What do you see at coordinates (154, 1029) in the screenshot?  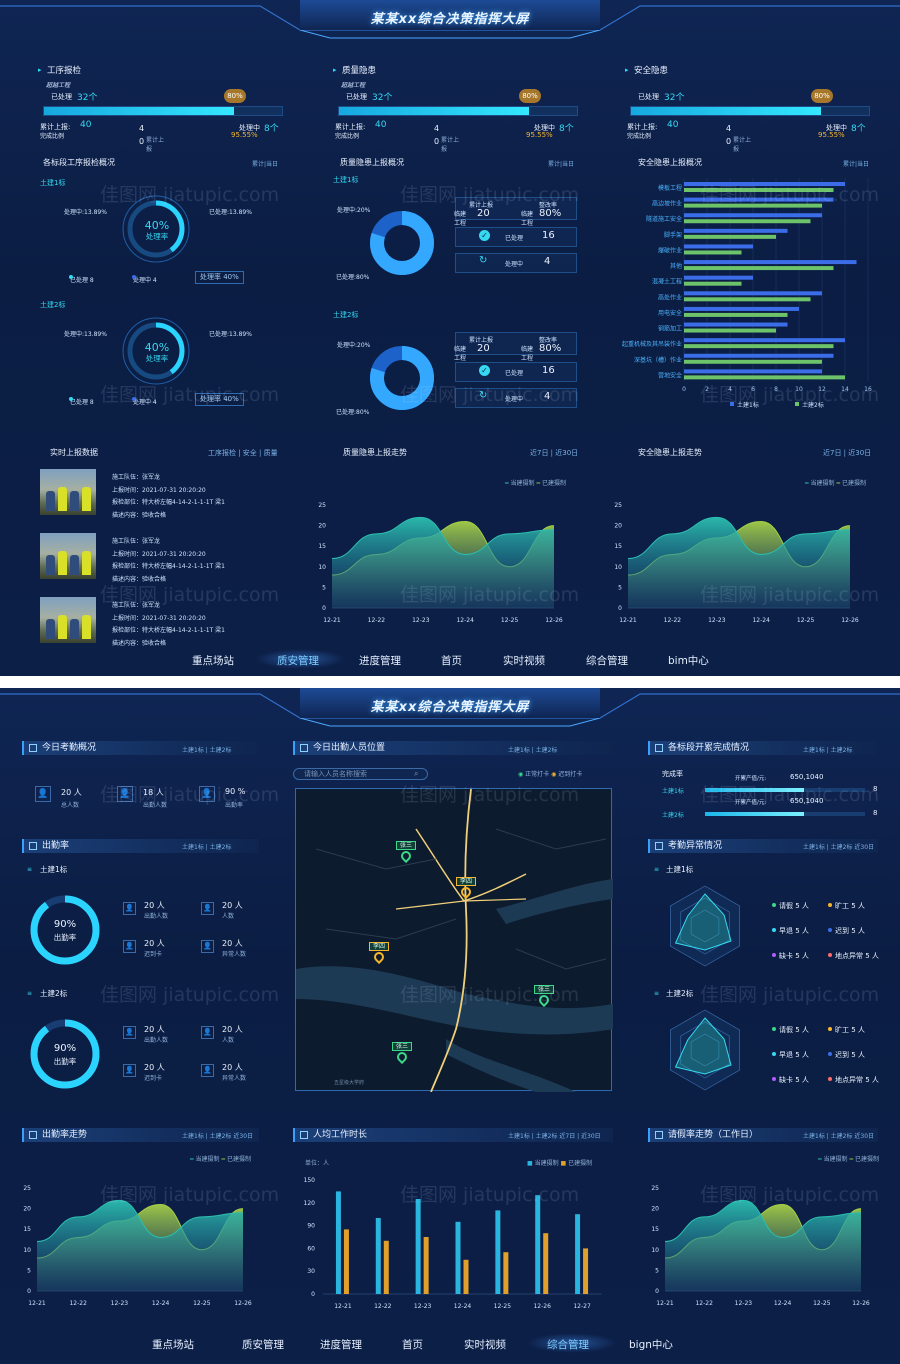 I see `cell-value: 20 人` at bounding box center [154, 1029].